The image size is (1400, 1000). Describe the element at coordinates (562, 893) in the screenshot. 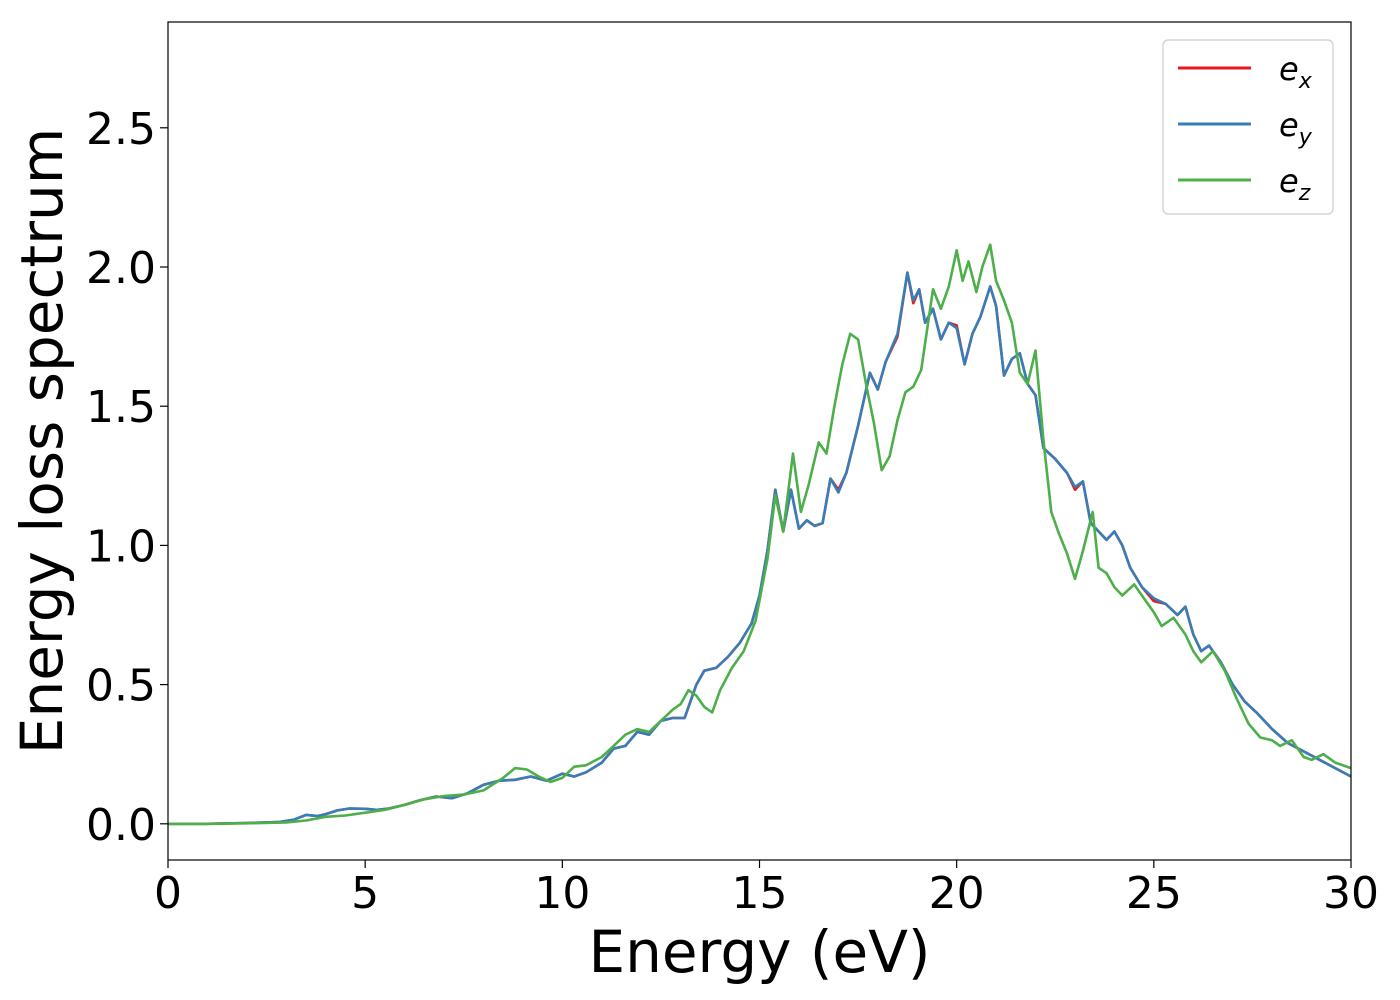

I see `x-tick-label: 10` at that location.